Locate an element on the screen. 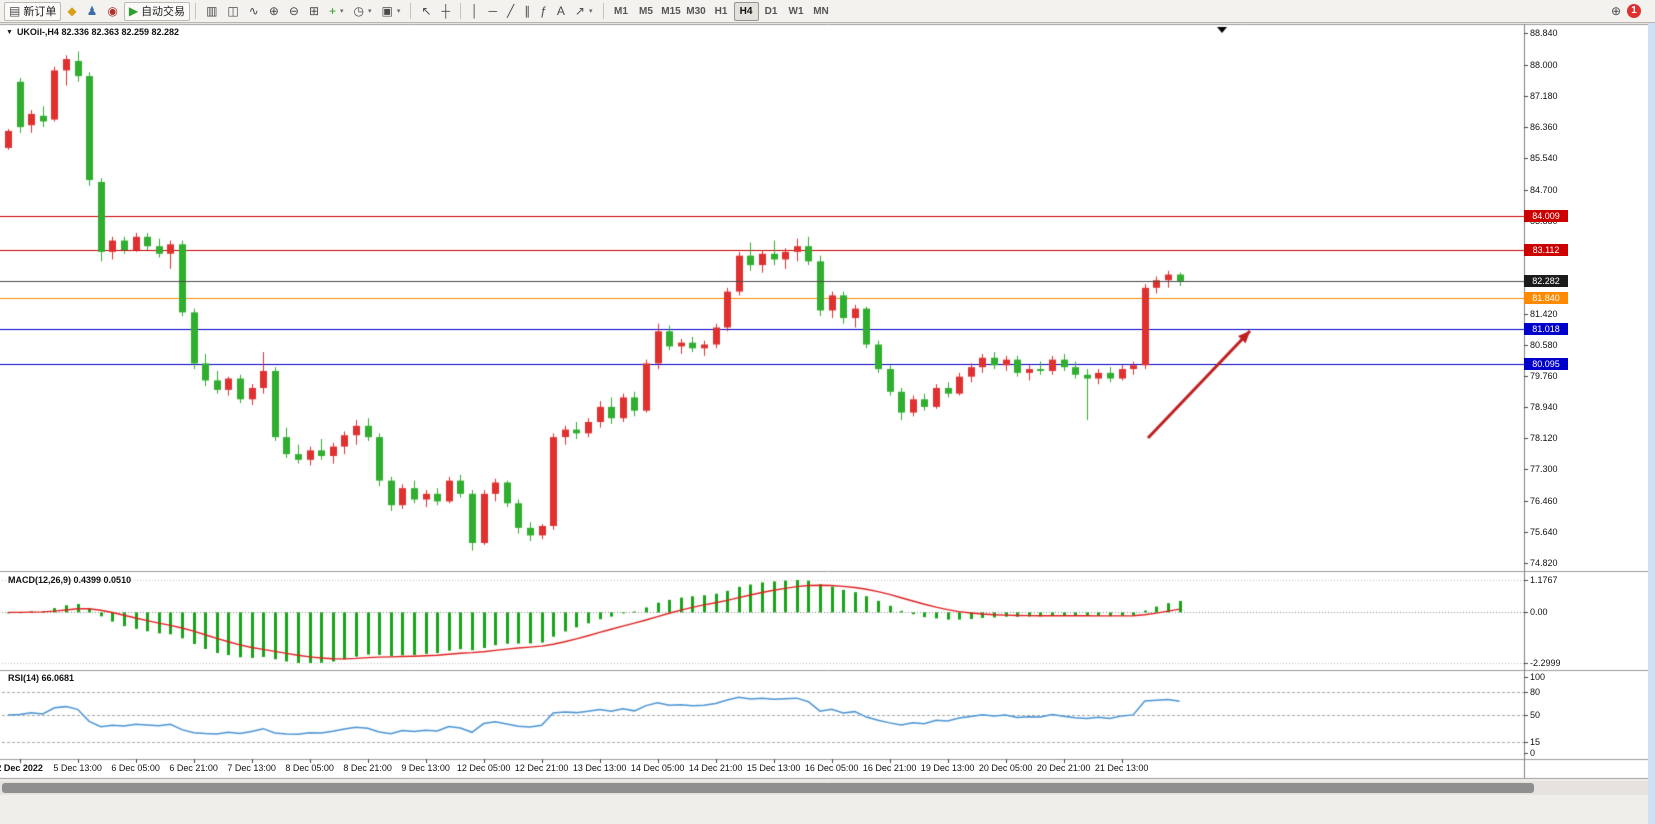 The width and height of the screenshot is (1655, 824). bar-chart-button: ▥ is located at coordinates (211, 11).